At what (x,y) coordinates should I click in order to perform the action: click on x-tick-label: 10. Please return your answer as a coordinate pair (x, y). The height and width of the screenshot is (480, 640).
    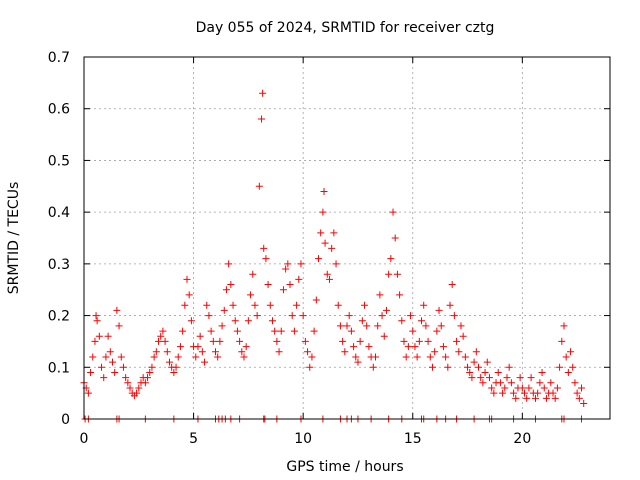
    Looking at the image, I should click on (303, 439).